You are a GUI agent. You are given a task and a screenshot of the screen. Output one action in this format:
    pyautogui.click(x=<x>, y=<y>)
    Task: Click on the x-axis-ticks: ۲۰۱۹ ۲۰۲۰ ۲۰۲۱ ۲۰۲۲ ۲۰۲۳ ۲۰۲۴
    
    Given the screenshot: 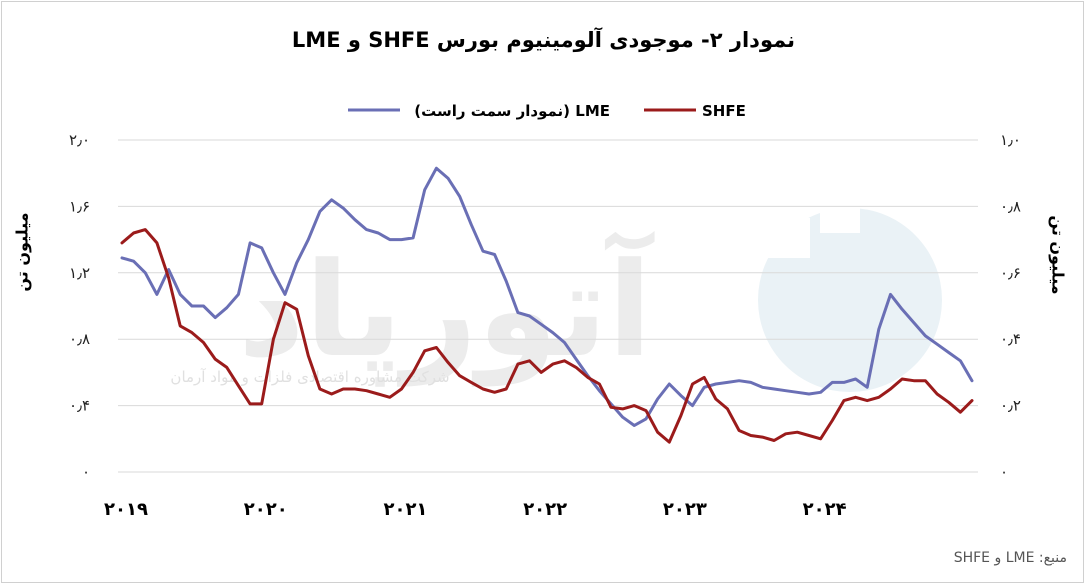 What is the action you would take?
    pyautogui.click(x=475, y=509)
    